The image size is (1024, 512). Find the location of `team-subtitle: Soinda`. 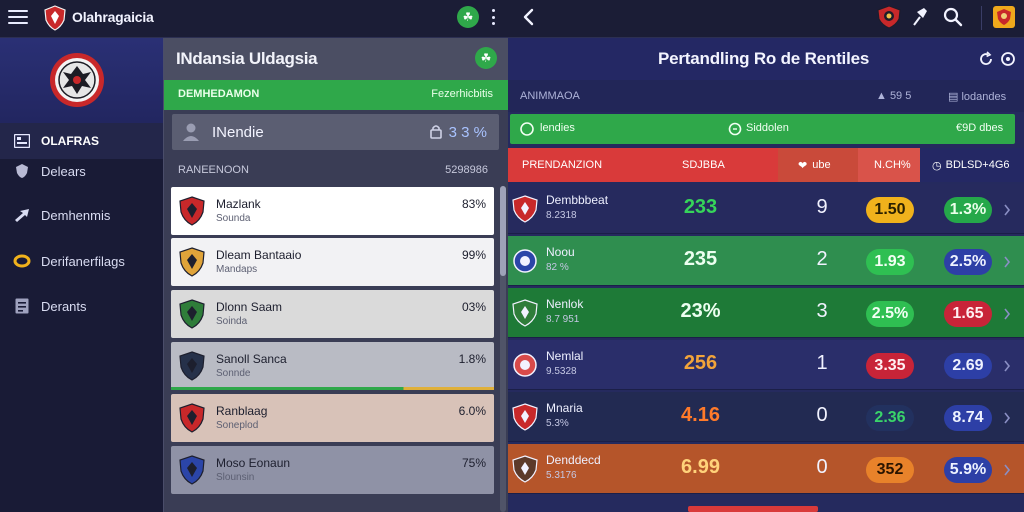

team-subtitle: Soinda is located at coordinates (232, 321).